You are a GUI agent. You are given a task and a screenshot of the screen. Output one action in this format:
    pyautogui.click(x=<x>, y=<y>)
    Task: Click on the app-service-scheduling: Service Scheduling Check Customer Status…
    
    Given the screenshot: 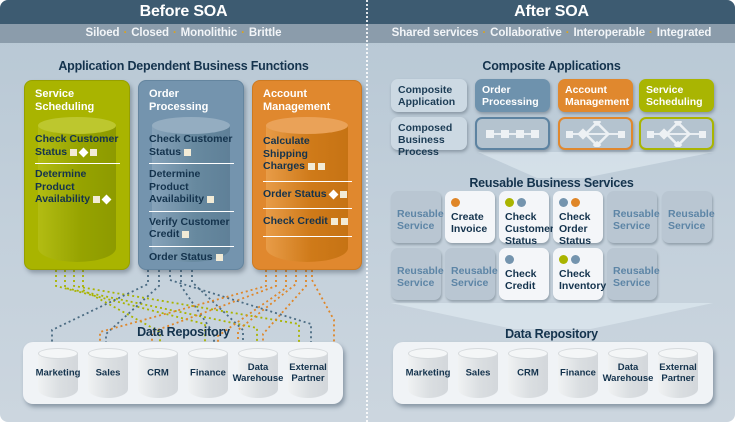 What is the action you would take?
    pyautogui.click(x=77, y=175)
    